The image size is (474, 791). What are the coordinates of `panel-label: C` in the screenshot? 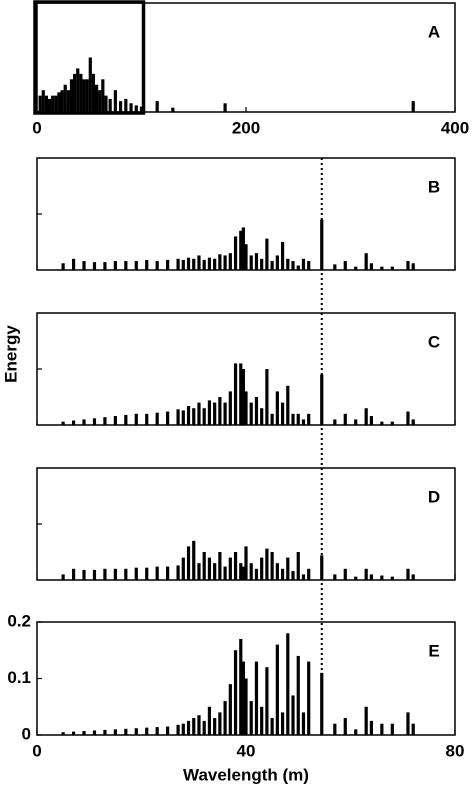 It's located at (434, 341).